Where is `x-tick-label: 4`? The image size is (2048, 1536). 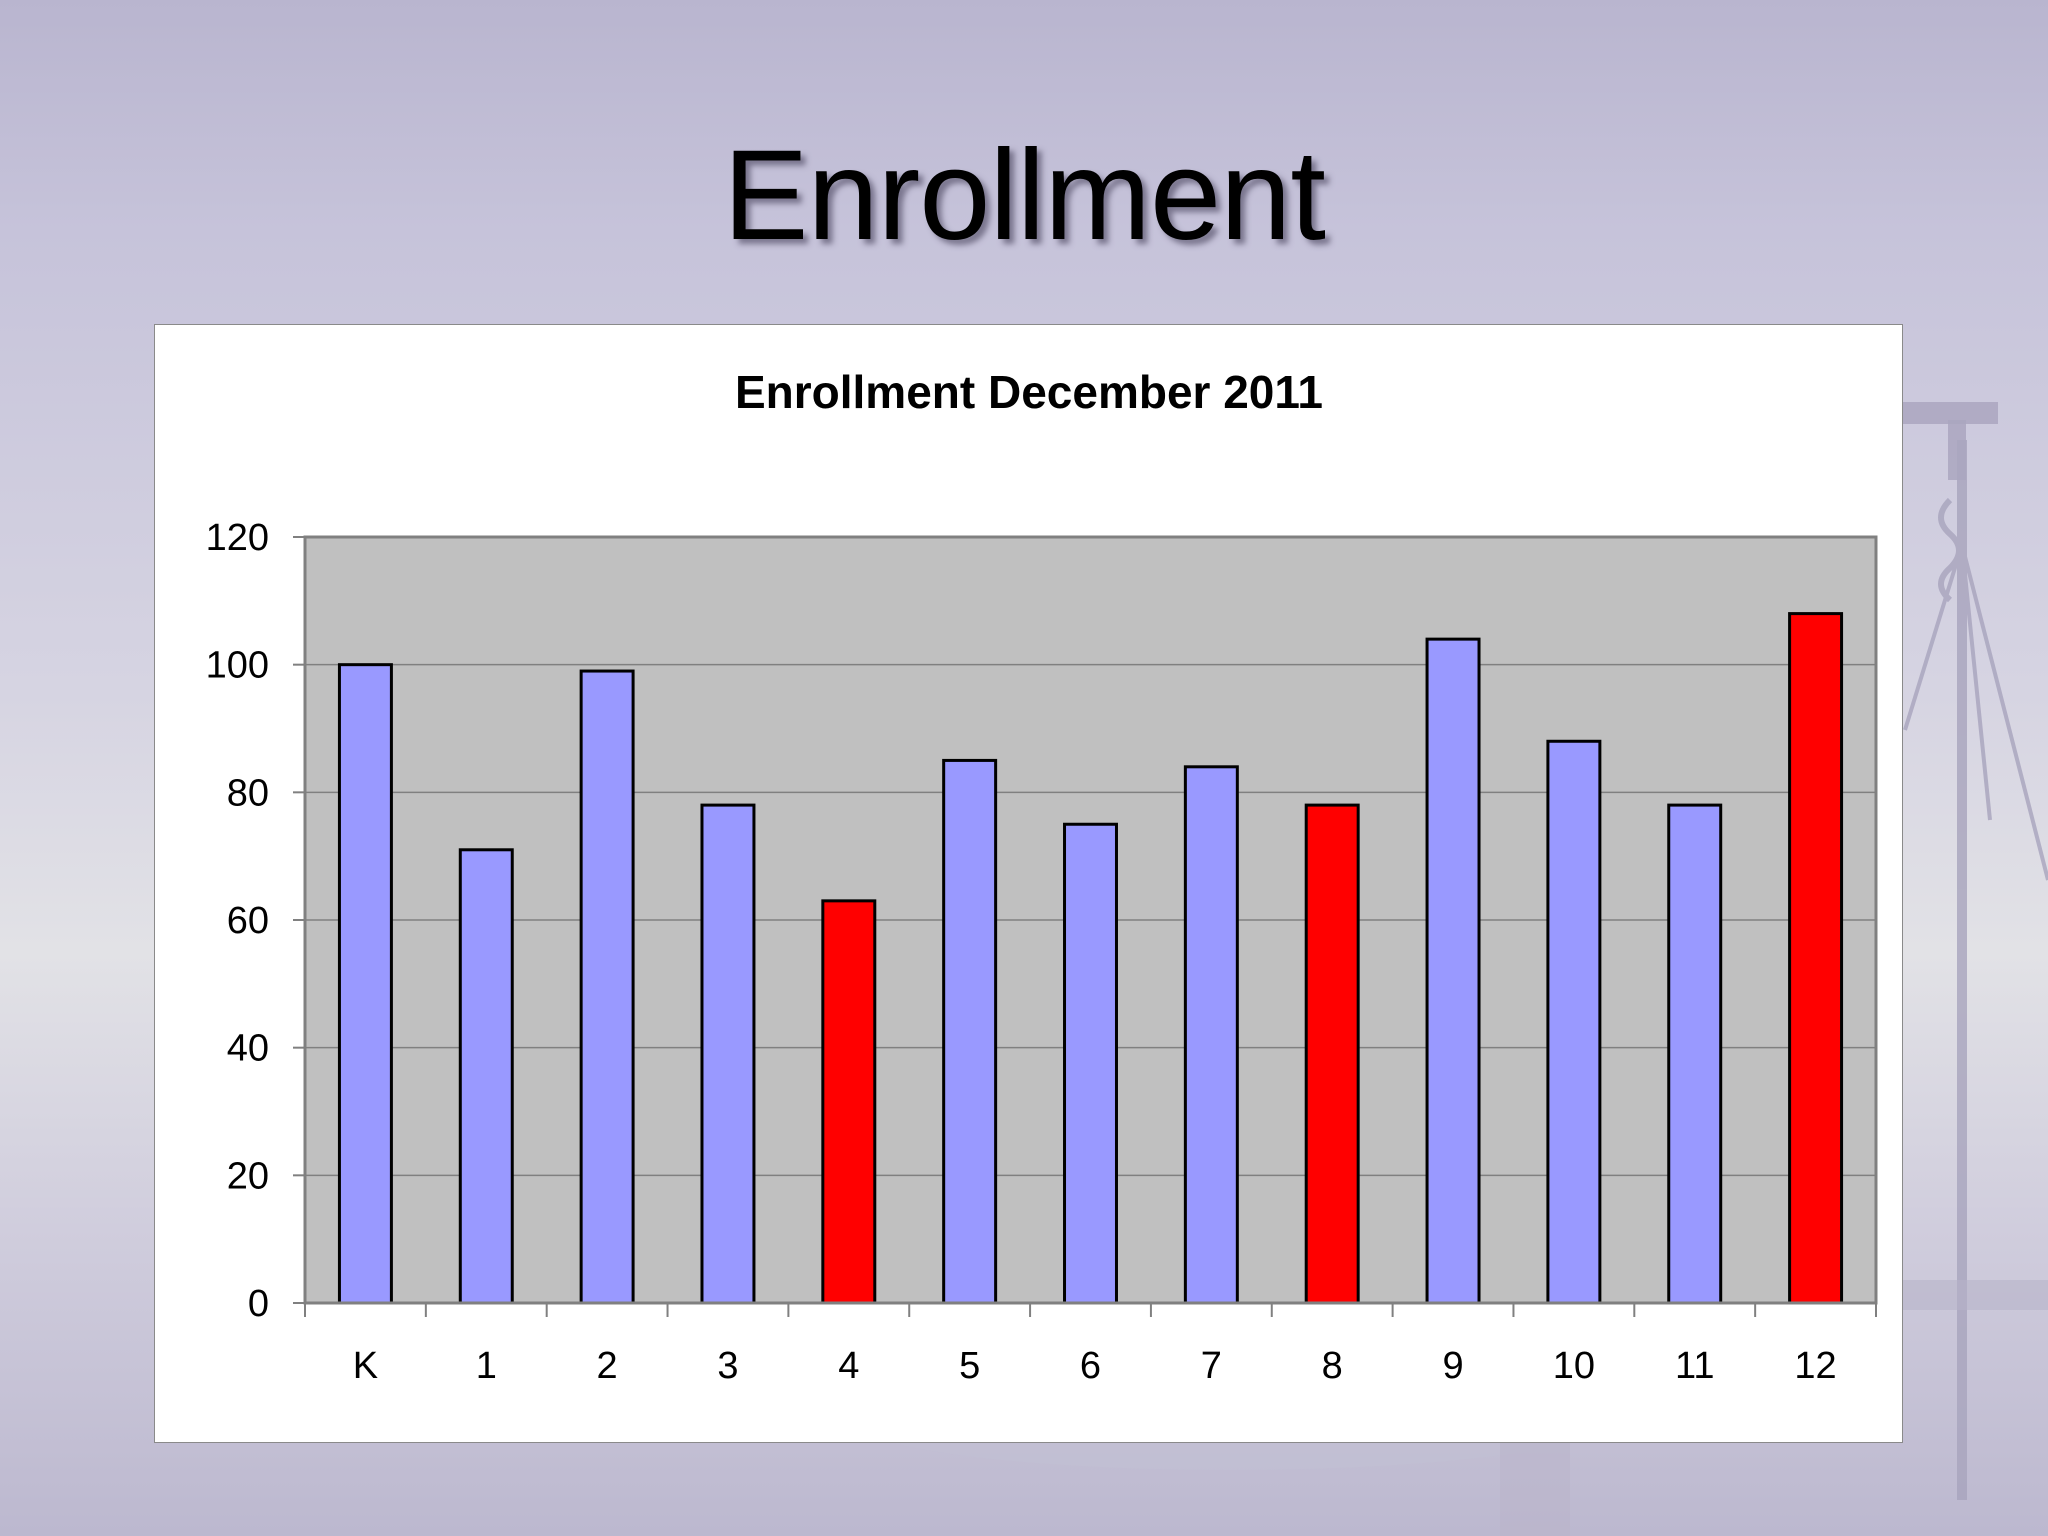 x-tick-label: 4 is located at coordinates (848, 1366).